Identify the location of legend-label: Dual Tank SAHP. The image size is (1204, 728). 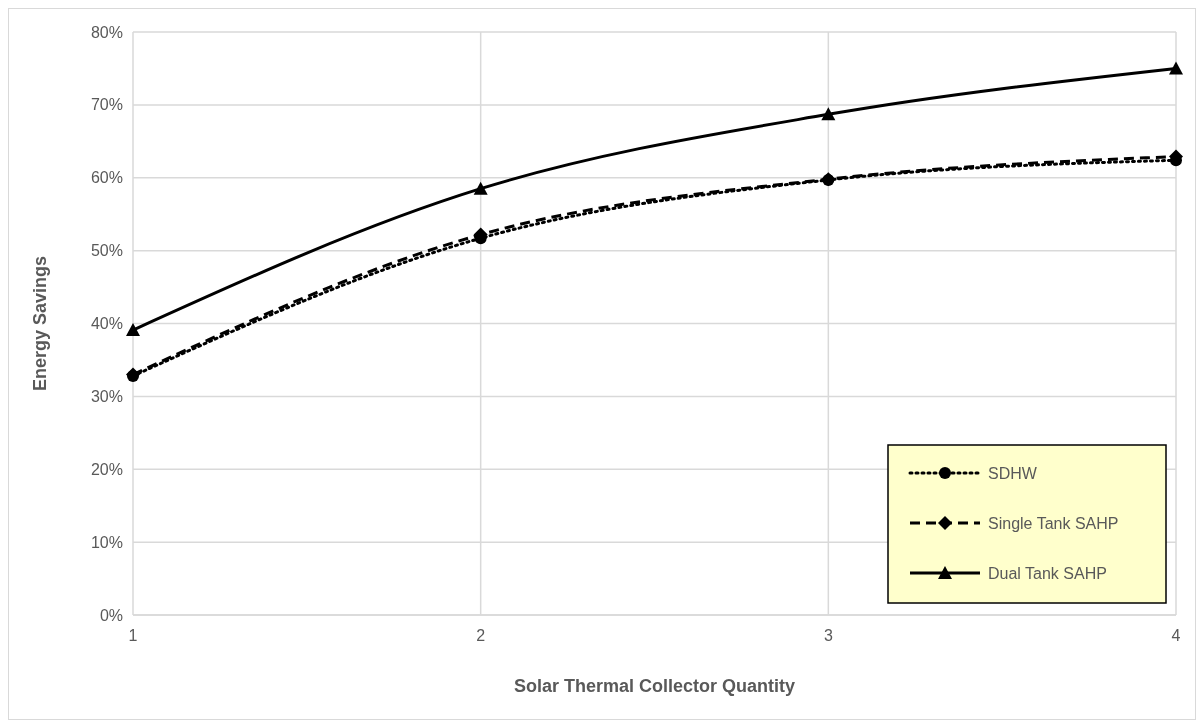
(1047, 573).